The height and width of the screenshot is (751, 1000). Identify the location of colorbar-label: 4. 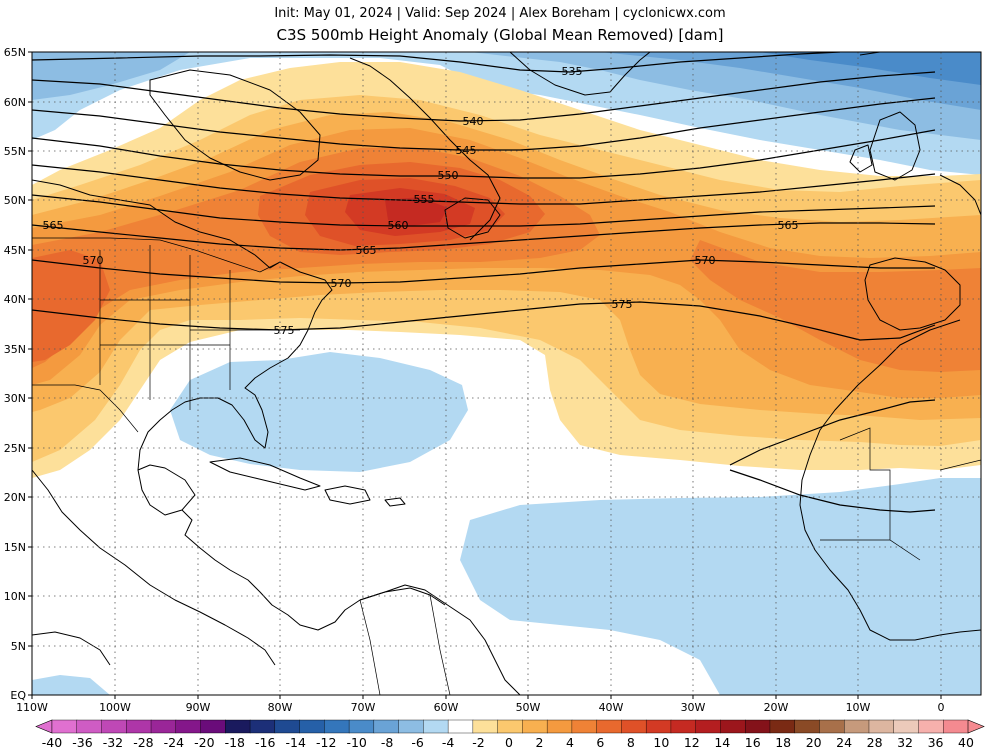
(570, 742).